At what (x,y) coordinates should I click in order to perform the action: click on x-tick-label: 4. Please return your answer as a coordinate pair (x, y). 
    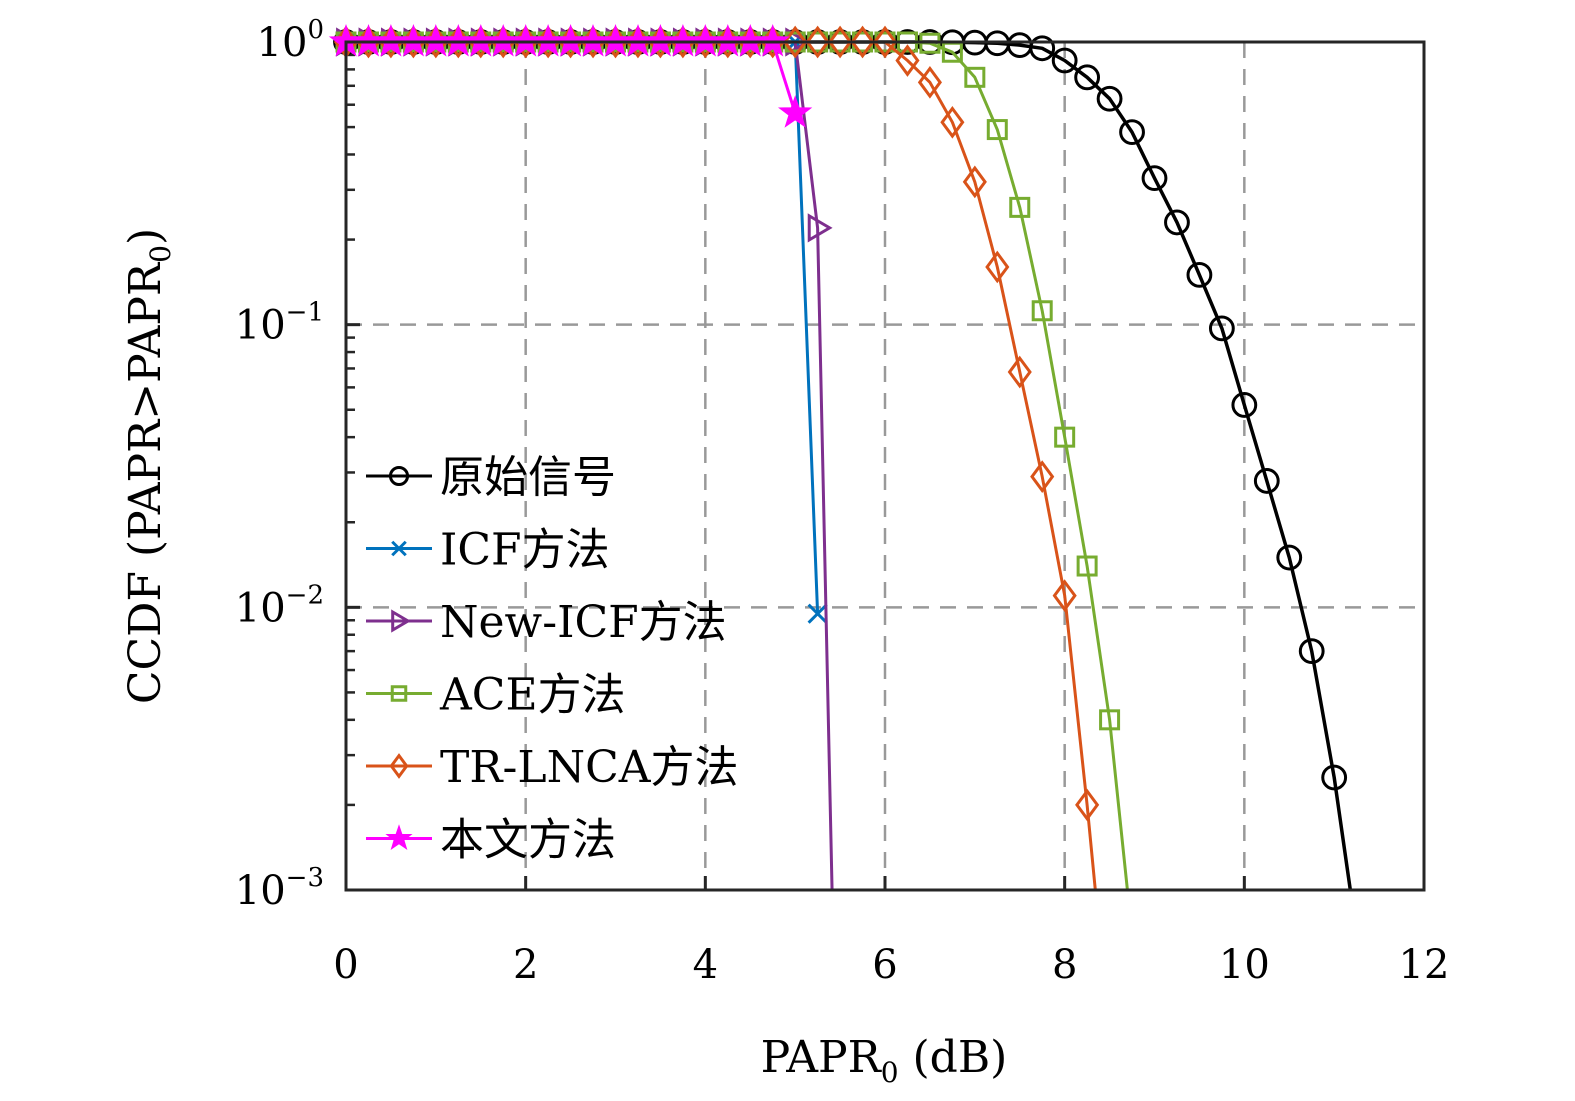
    Looking at the image, I should click on (705, 965).